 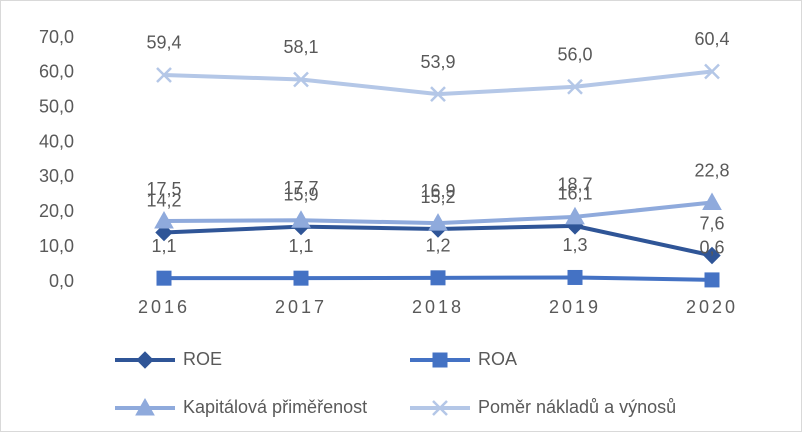 What do you see at coordinates (437, 62) in the screenshot?
I see `data-label: 53,9` at bounding box center [437, 62].